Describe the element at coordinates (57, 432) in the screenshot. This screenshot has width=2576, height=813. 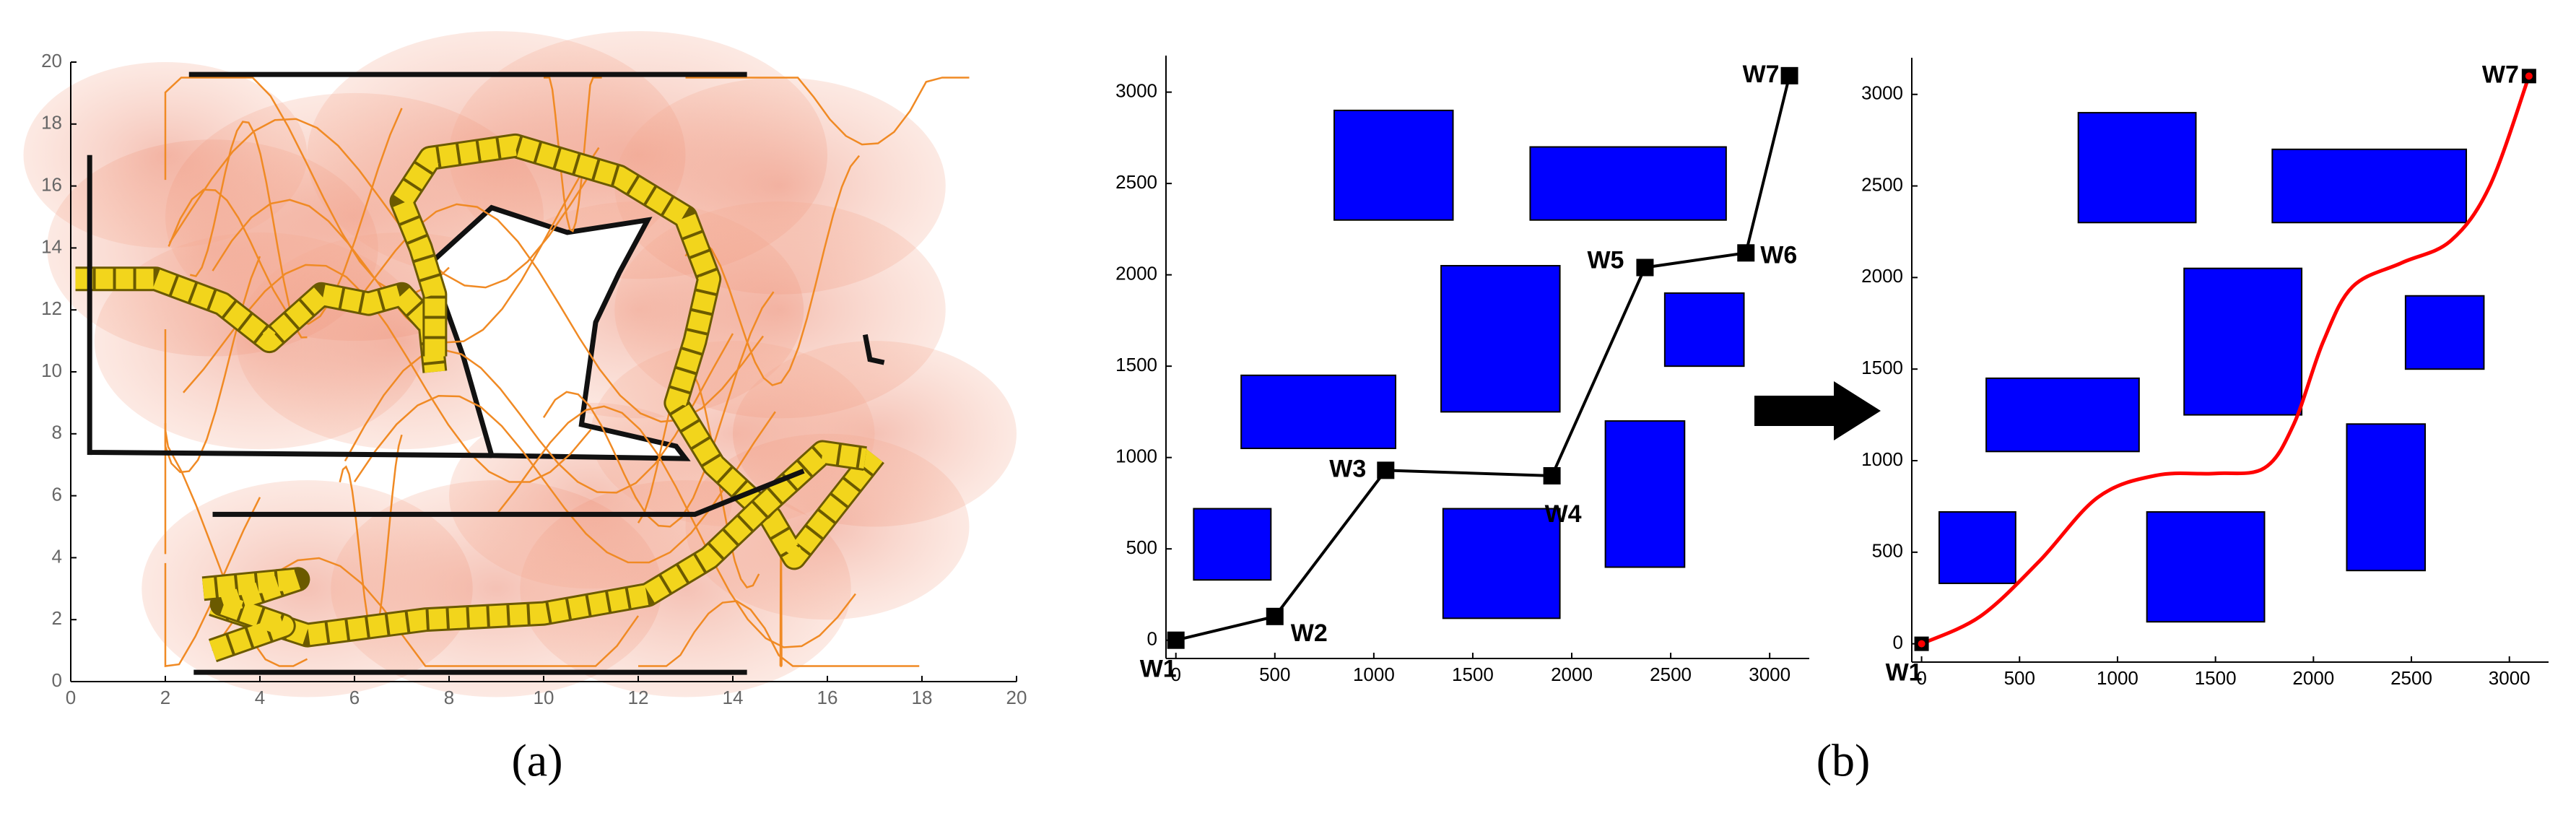
I see `y-tick-label: 8` at that location.